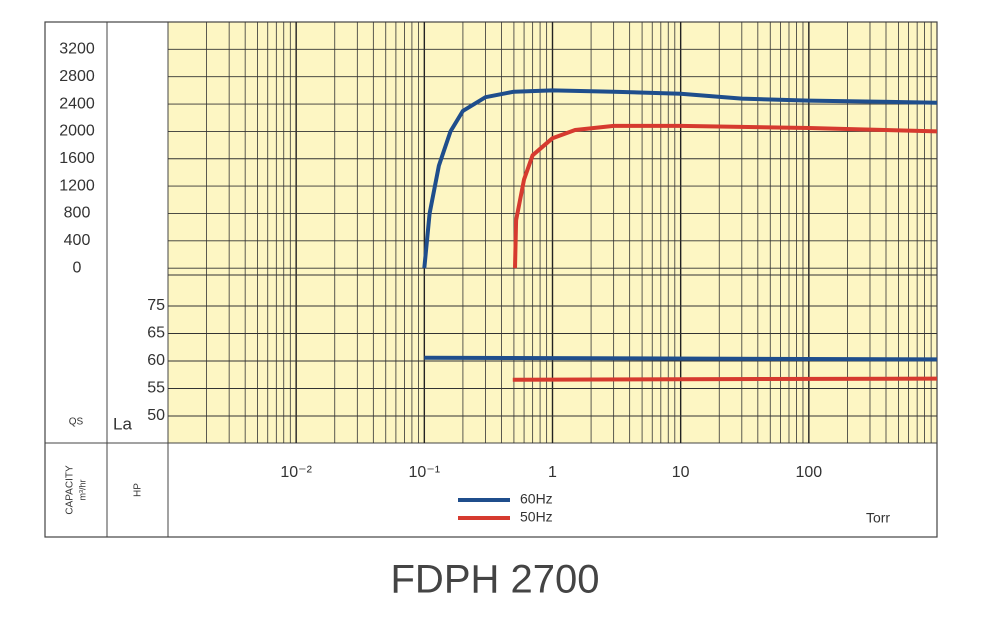  I want to click on y2-tick-label: 75, so click(156, 305).